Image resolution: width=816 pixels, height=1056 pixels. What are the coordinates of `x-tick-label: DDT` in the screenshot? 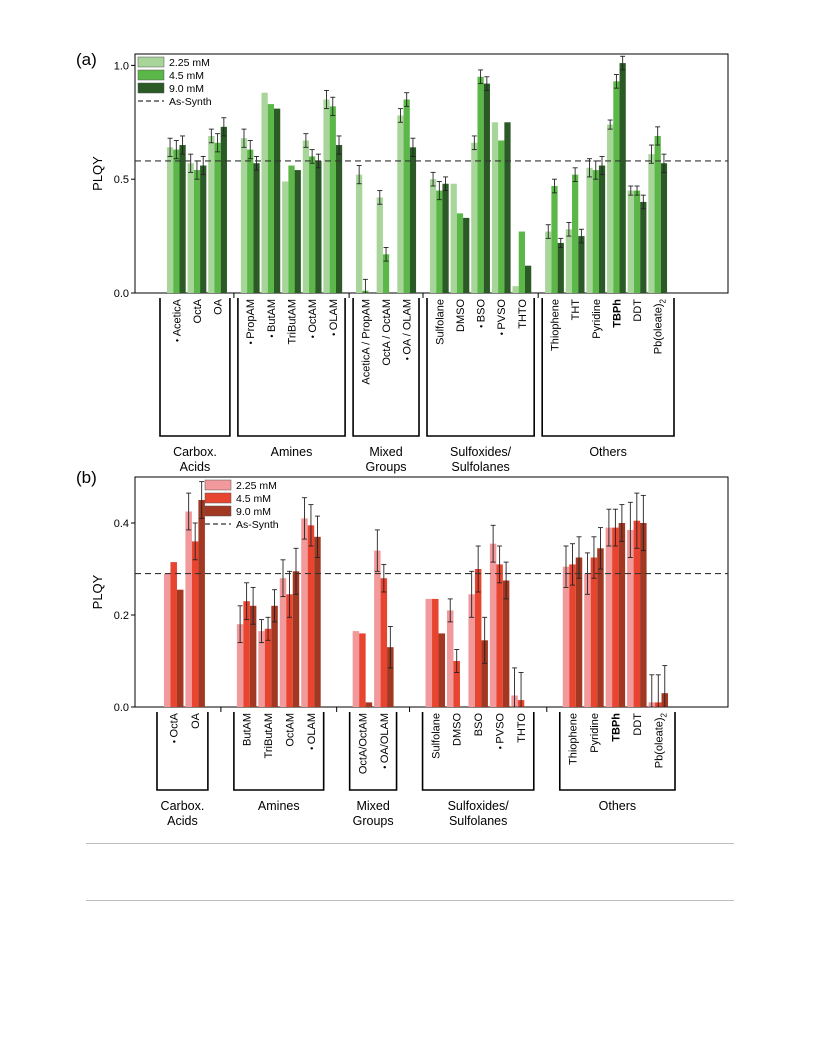 It's located at (638, 724).